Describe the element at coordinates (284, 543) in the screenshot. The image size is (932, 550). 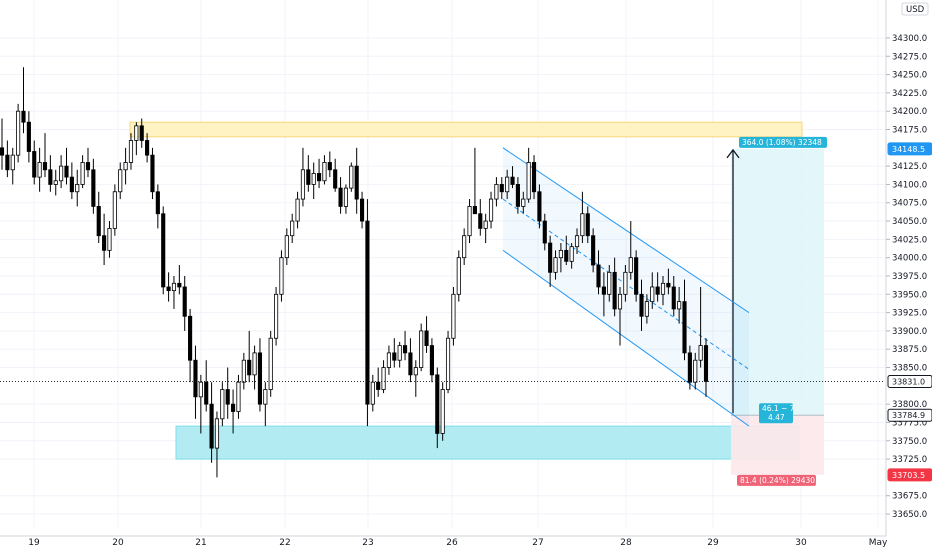
I see `date-label: 22` at that location.